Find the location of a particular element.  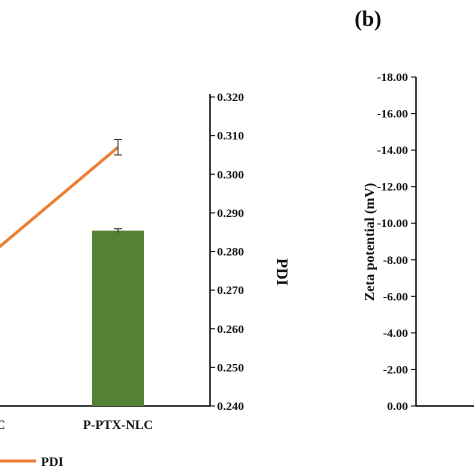

bars is located at coordinates (118, 317).